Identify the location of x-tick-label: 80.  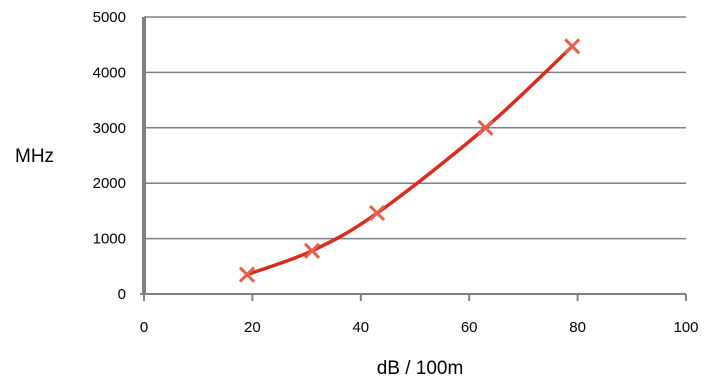
(577, 327).